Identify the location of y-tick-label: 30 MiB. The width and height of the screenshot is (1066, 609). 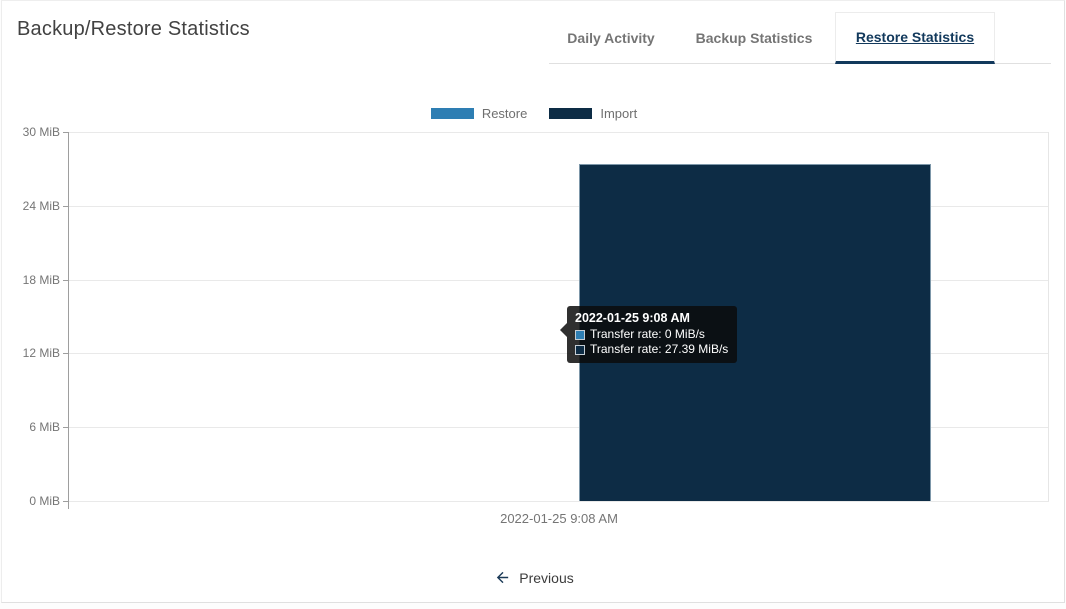
(41, 132).